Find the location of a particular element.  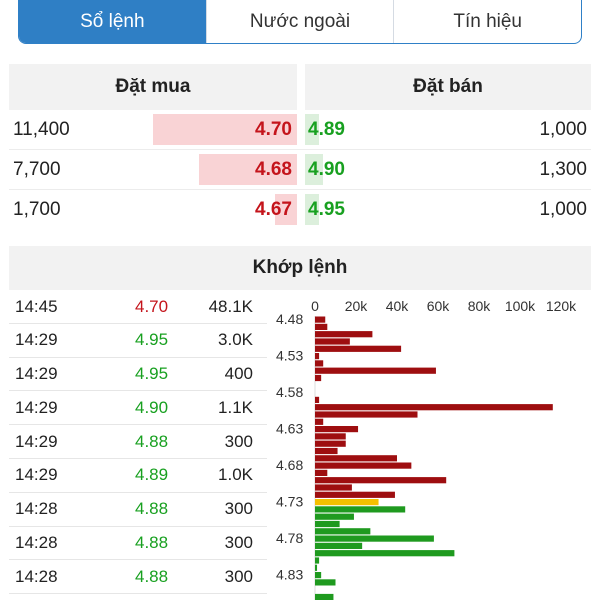

x-tick-label: 20k is located at coordinates (357, 306).